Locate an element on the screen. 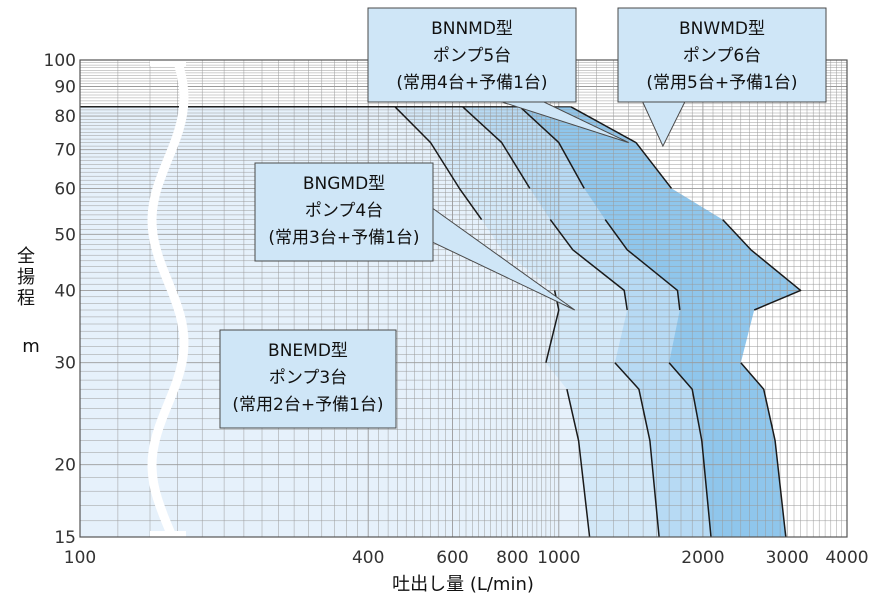 Image resolution: width=883 pixels, height=596 pixels. x-tick-label: 100 is located at coordinates (80, 558).